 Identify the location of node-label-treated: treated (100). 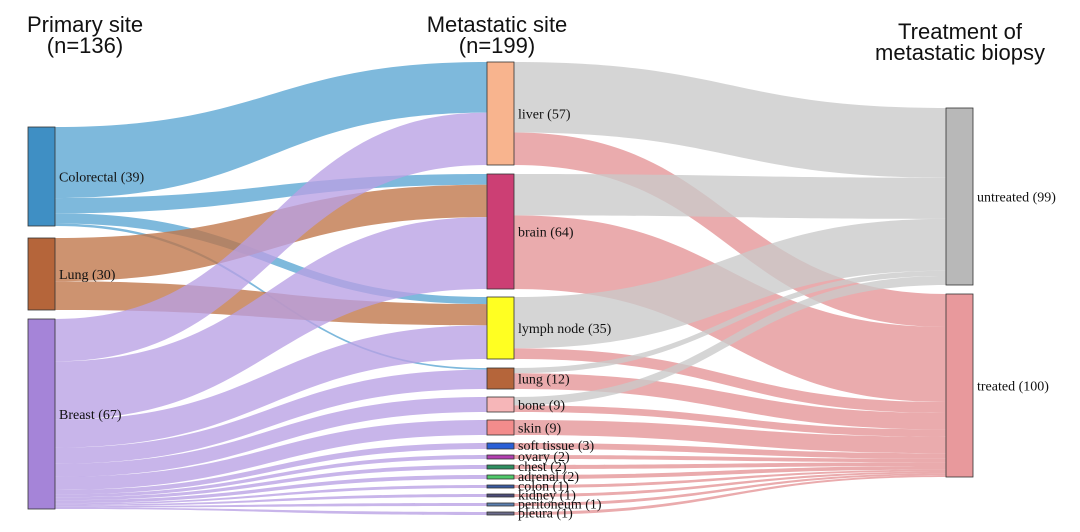
(1013, 387).